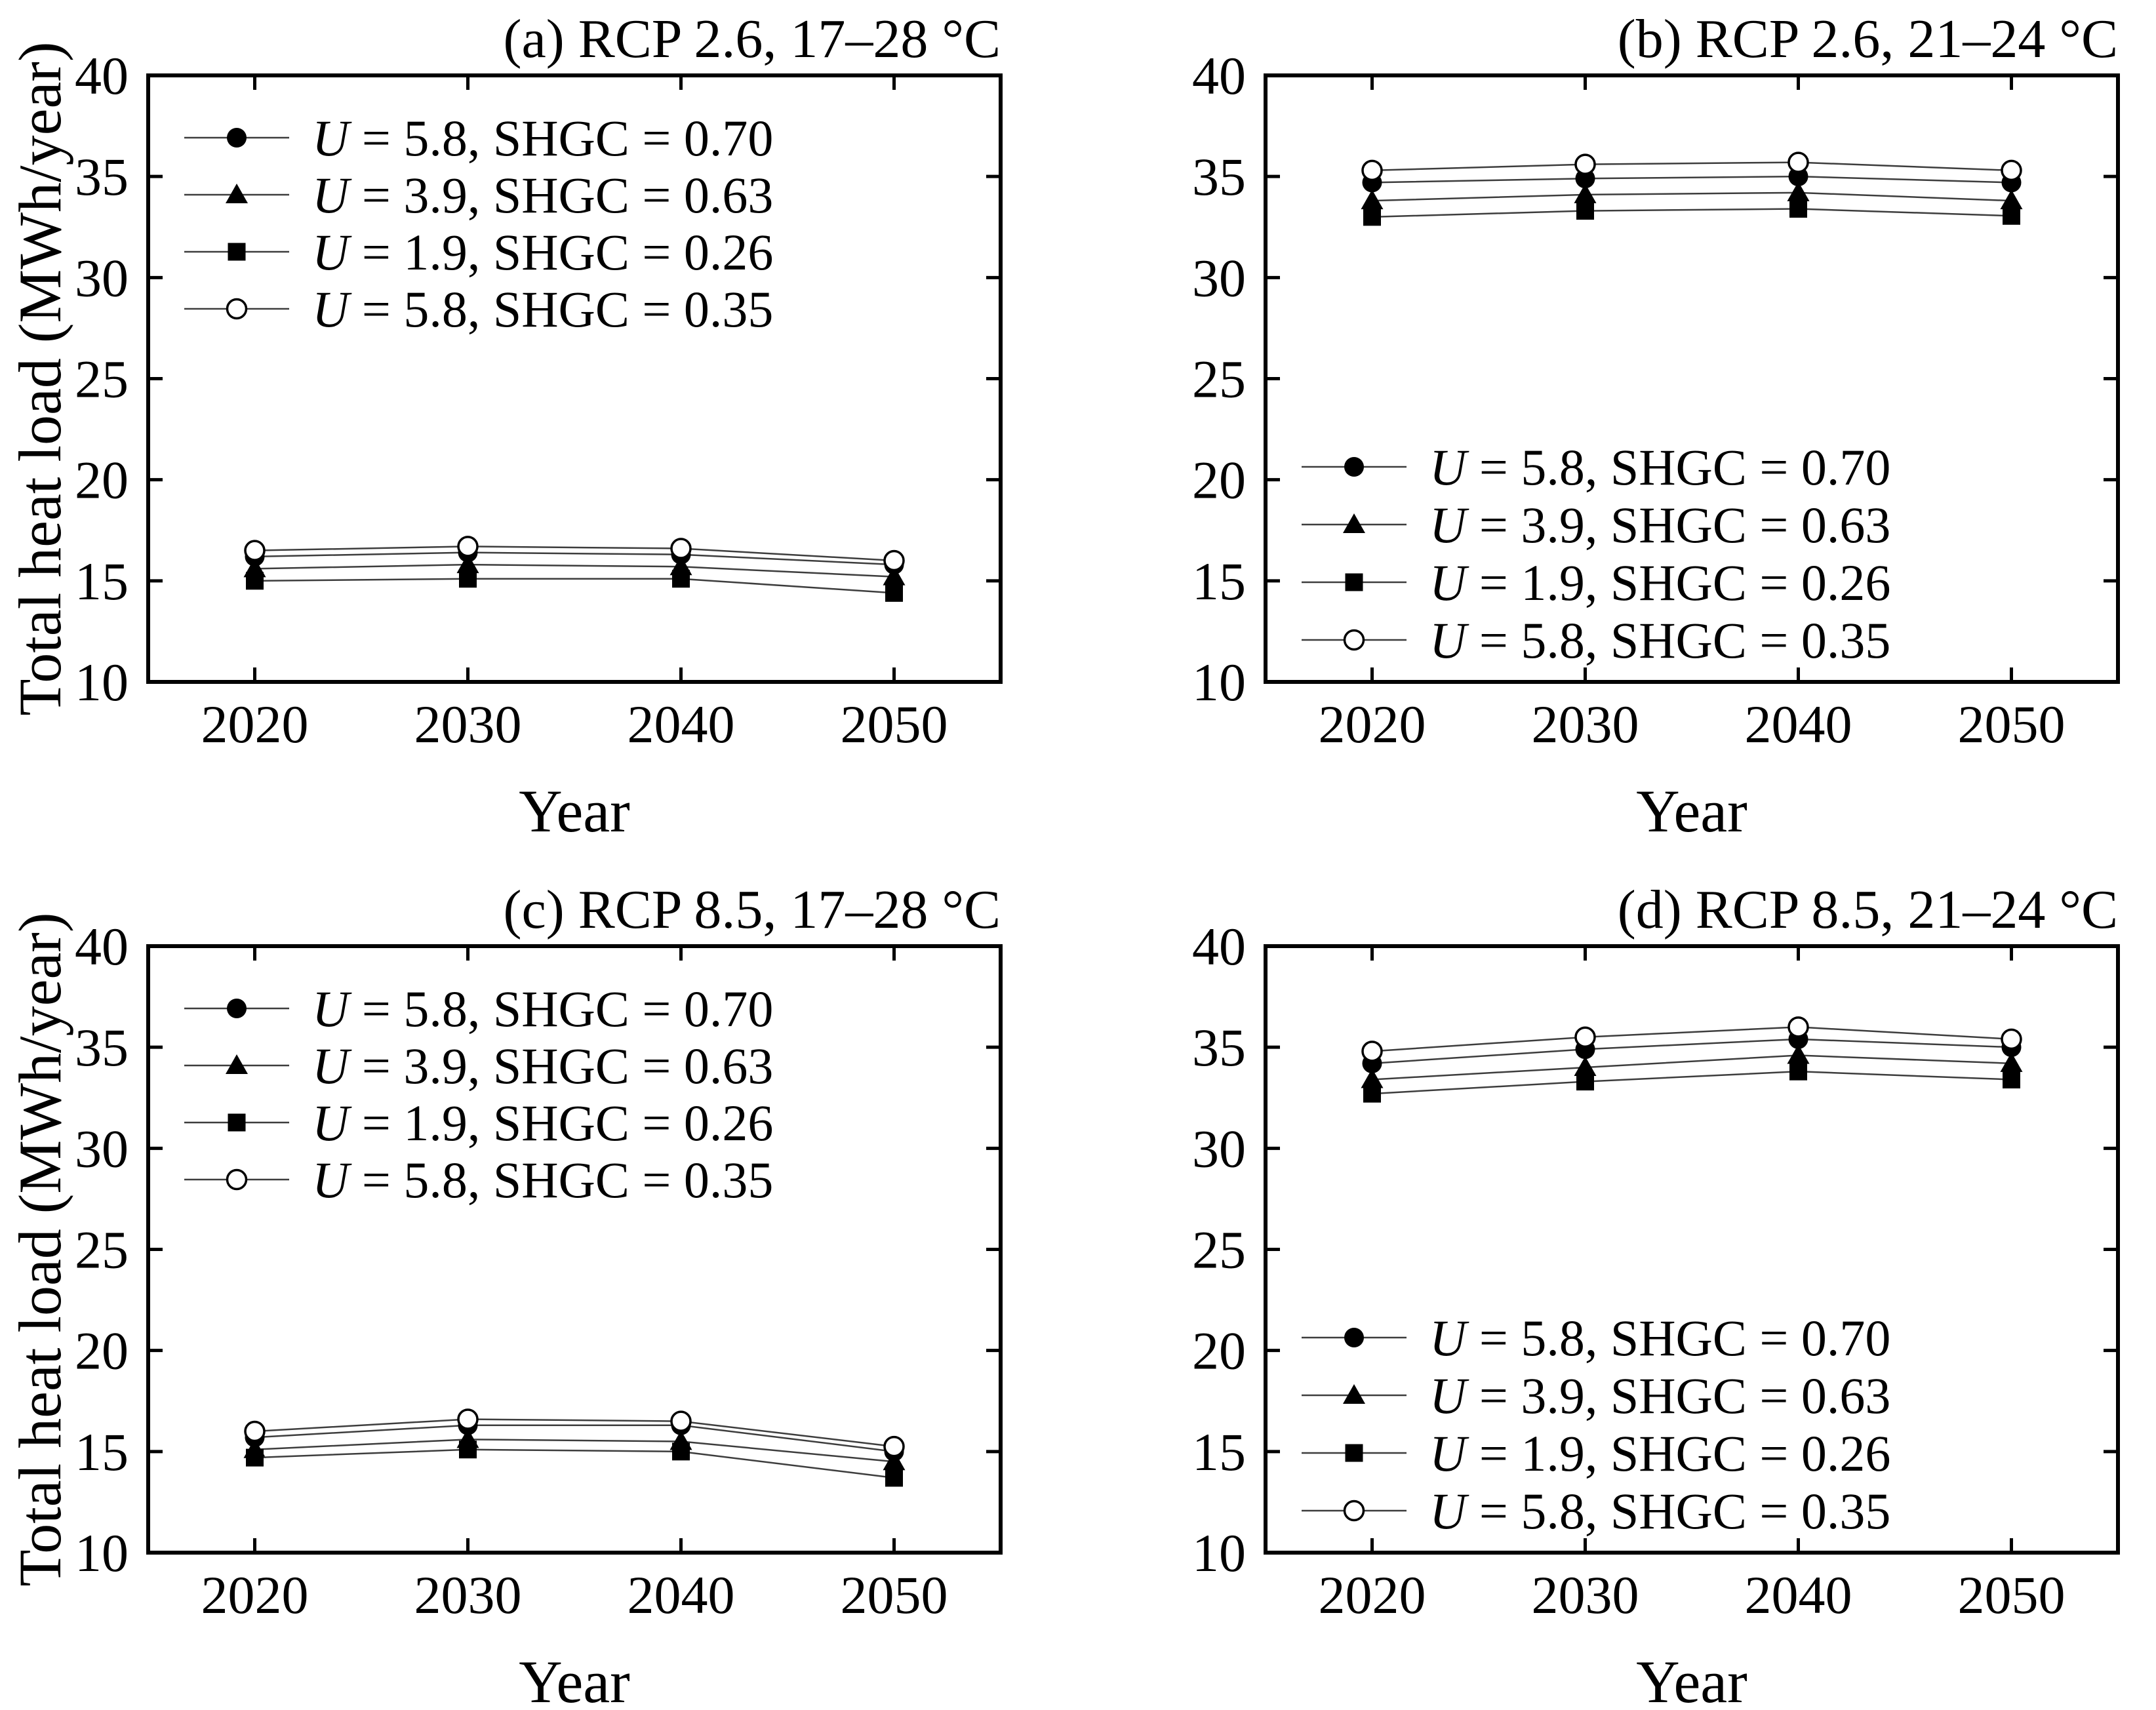  Describe the element at coordinates (1219, 480) in the screenshot. I see `y-tick-label: 20` at that location.